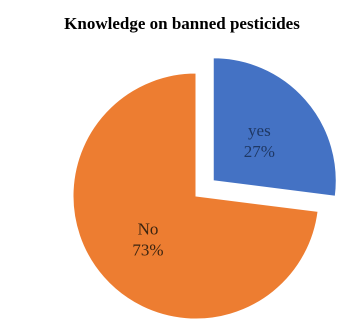  What do you see at coordinates (182, 23) in the screenshot?
I see `chart-title: Knowledge on banned pesticides` at bounding box center [182, 23].